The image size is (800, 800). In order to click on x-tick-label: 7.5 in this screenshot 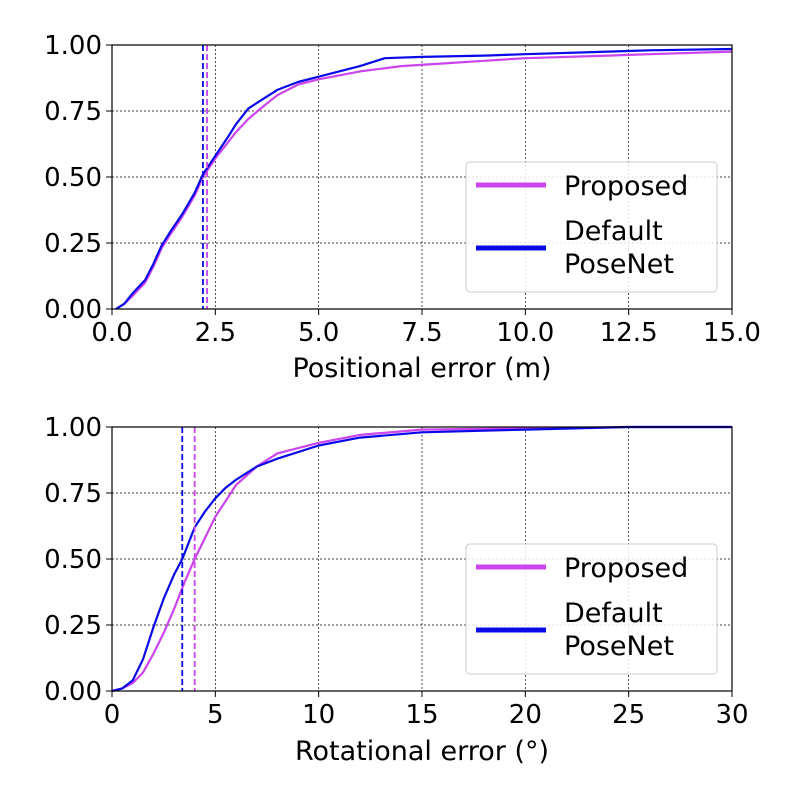, I will do `click(421, 333)`.